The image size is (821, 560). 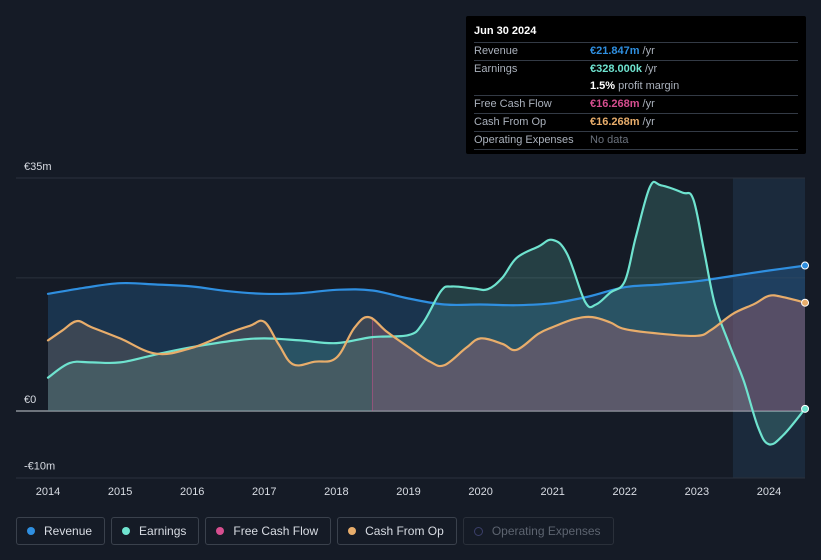 I want to click on tooltip-label: Cash From Op, so click(x=510, y=122).